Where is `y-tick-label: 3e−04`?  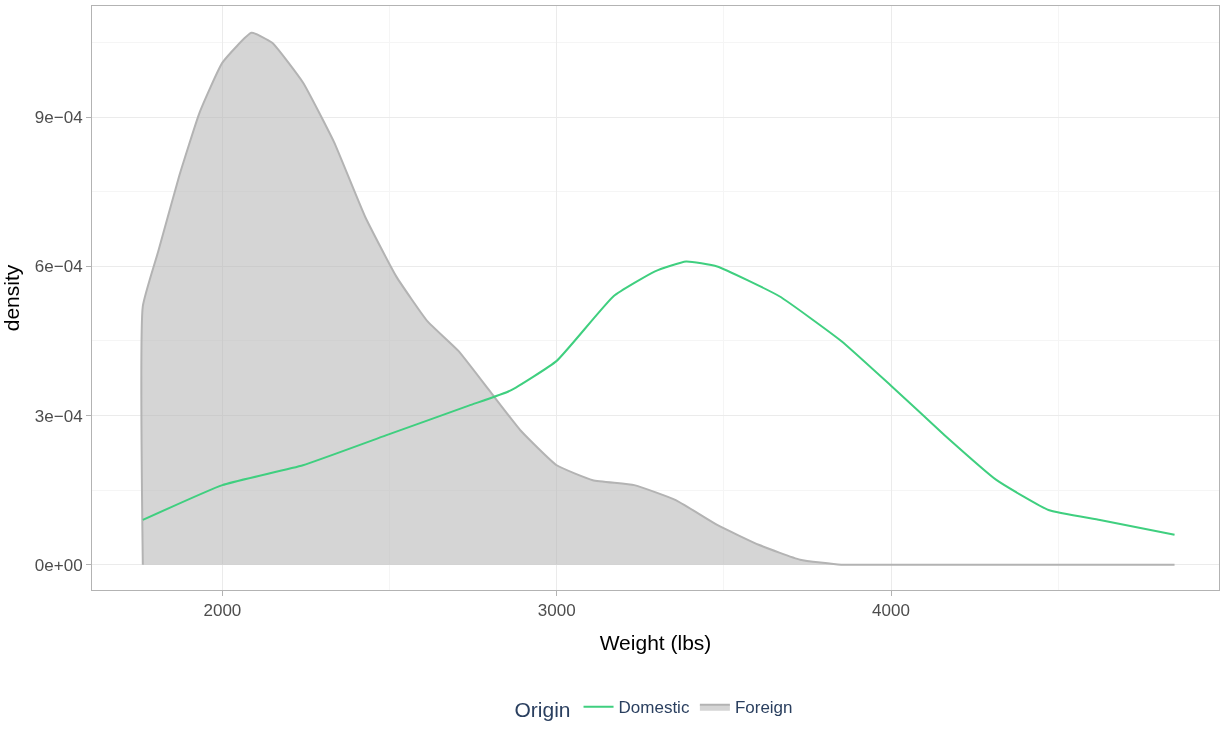
y-tick-label: 3e−04 is located at coordinates (58, 416).